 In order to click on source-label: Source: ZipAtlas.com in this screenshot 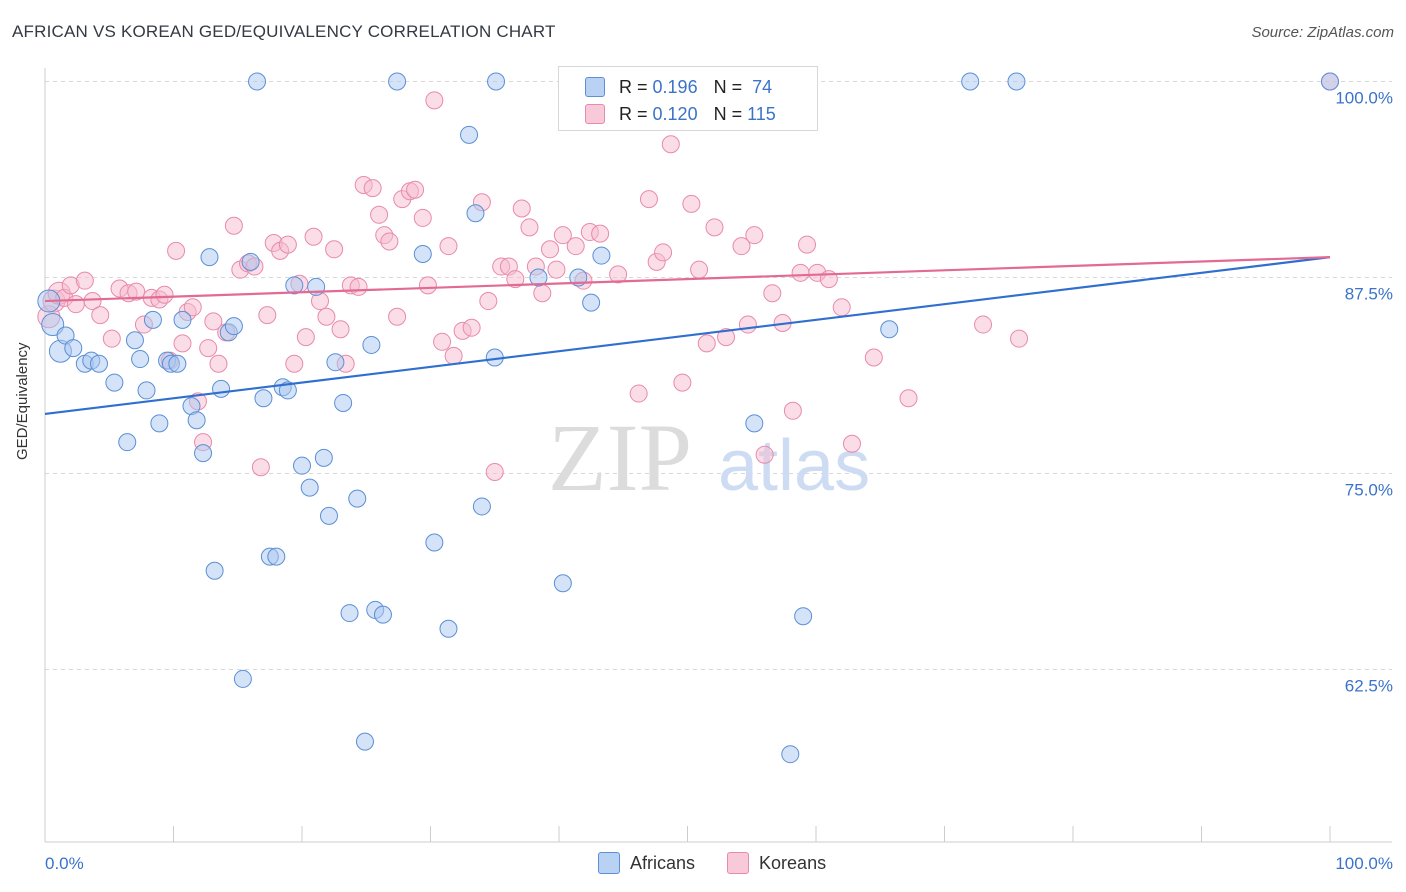, I will do `click(1322, 32)`.